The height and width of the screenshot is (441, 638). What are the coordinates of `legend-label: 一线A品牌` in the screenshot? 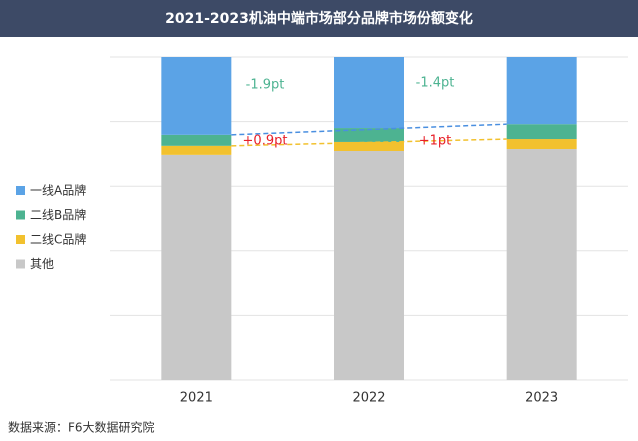 It's located at (58, 191).